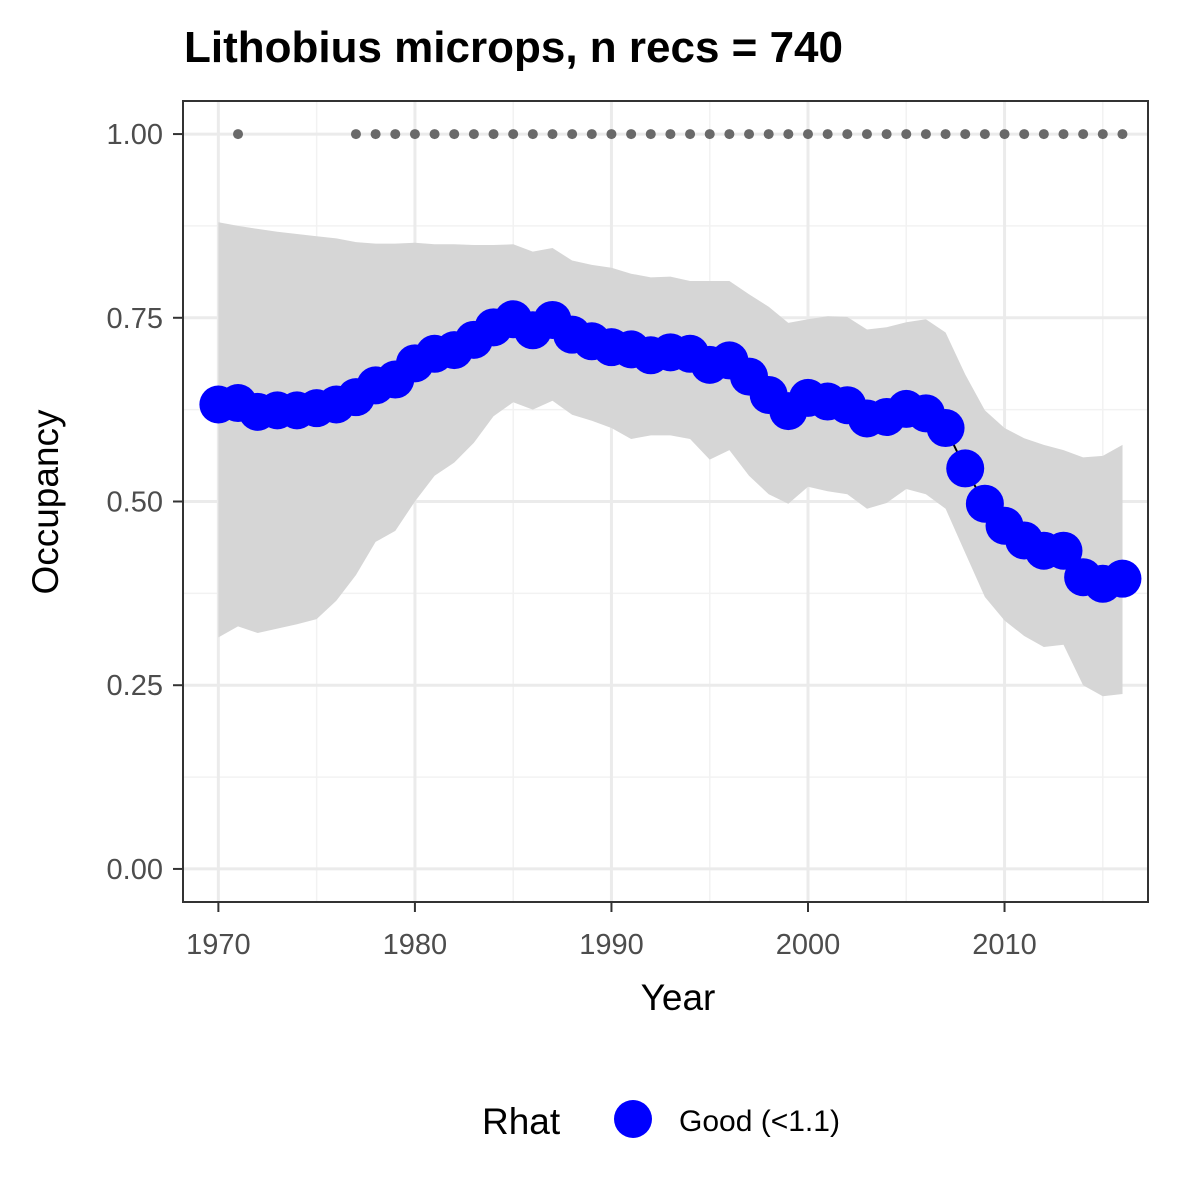  I want to click on chart-title: Lithobius microps, n recs = 740, so click(513, 47).